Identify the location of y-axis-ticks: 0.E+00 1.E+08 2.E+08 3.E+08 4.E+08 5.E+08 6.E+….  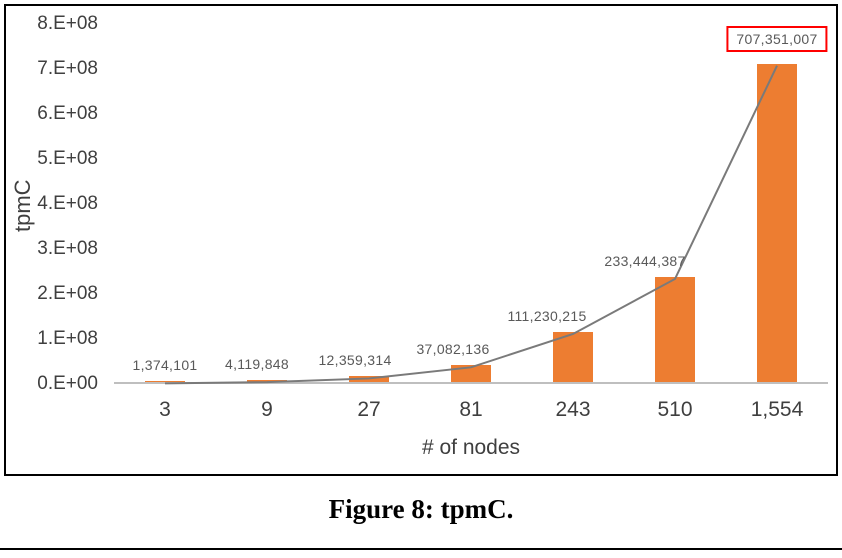
(54, 203).